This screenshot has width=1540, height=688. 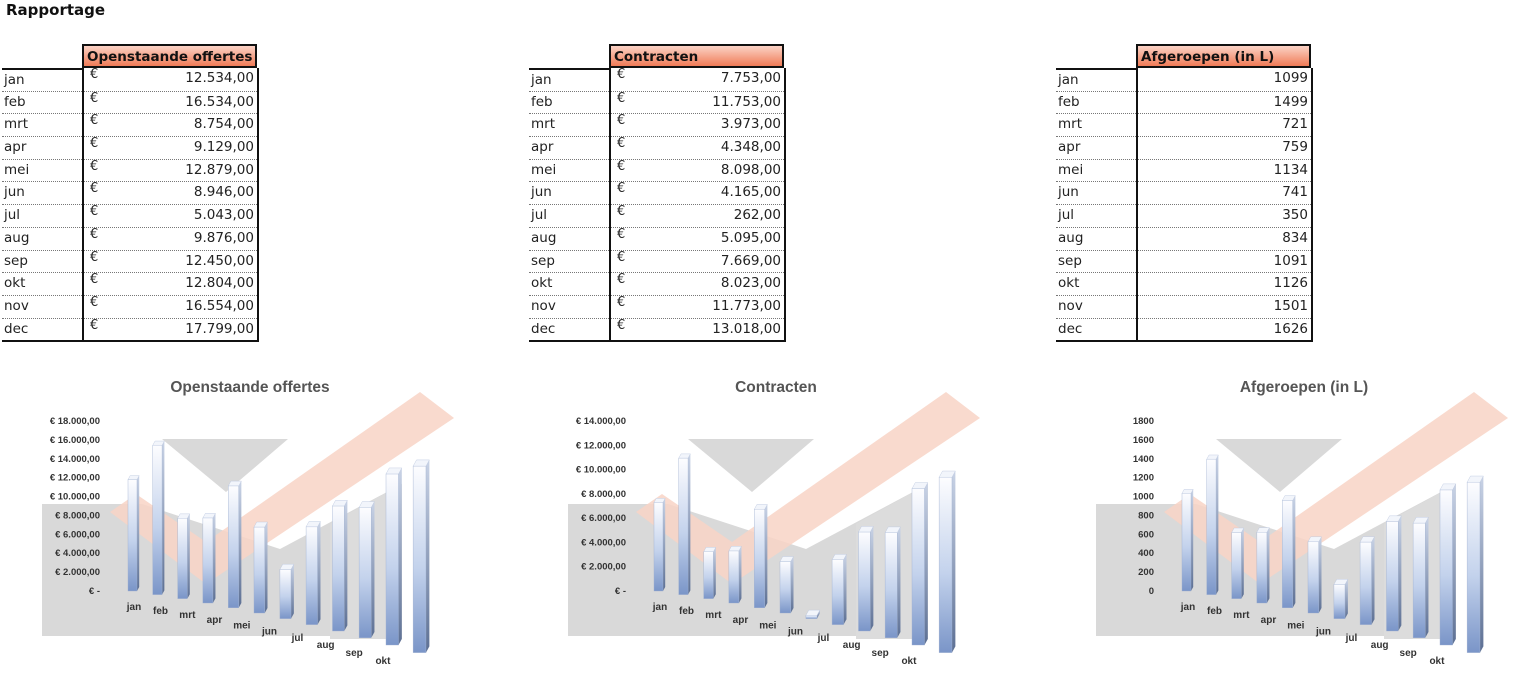 I want to click on value-cell: €4.348,00, so click(x=697, y=147).